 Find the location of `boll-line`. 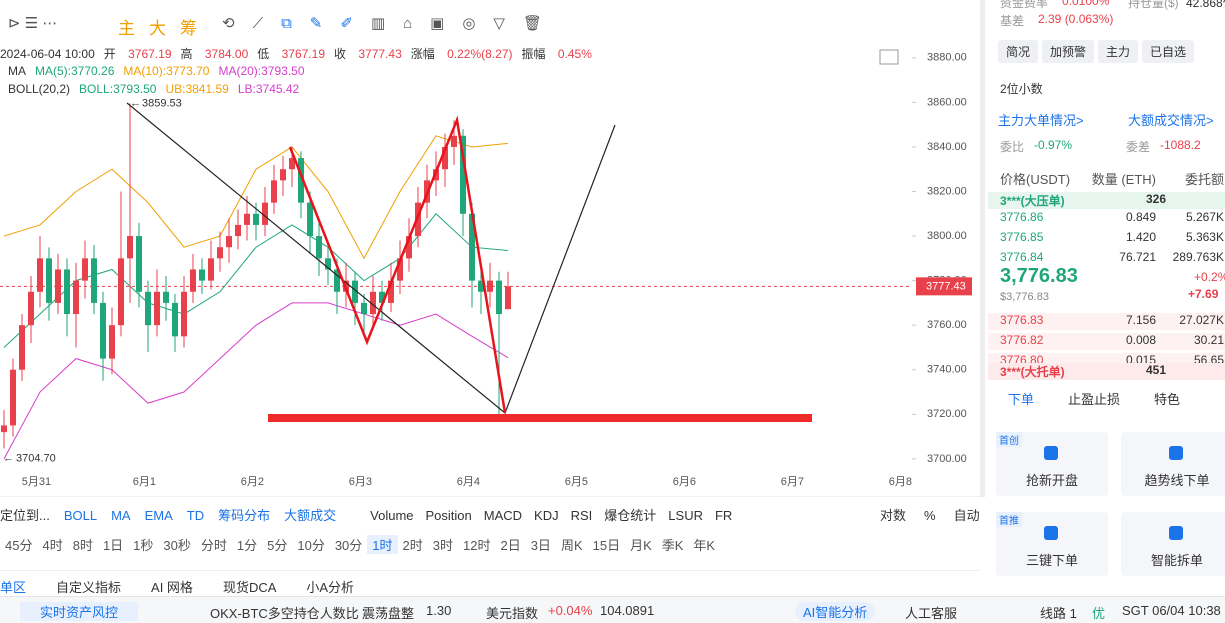

boll-line is located at coordinates (256, 381).